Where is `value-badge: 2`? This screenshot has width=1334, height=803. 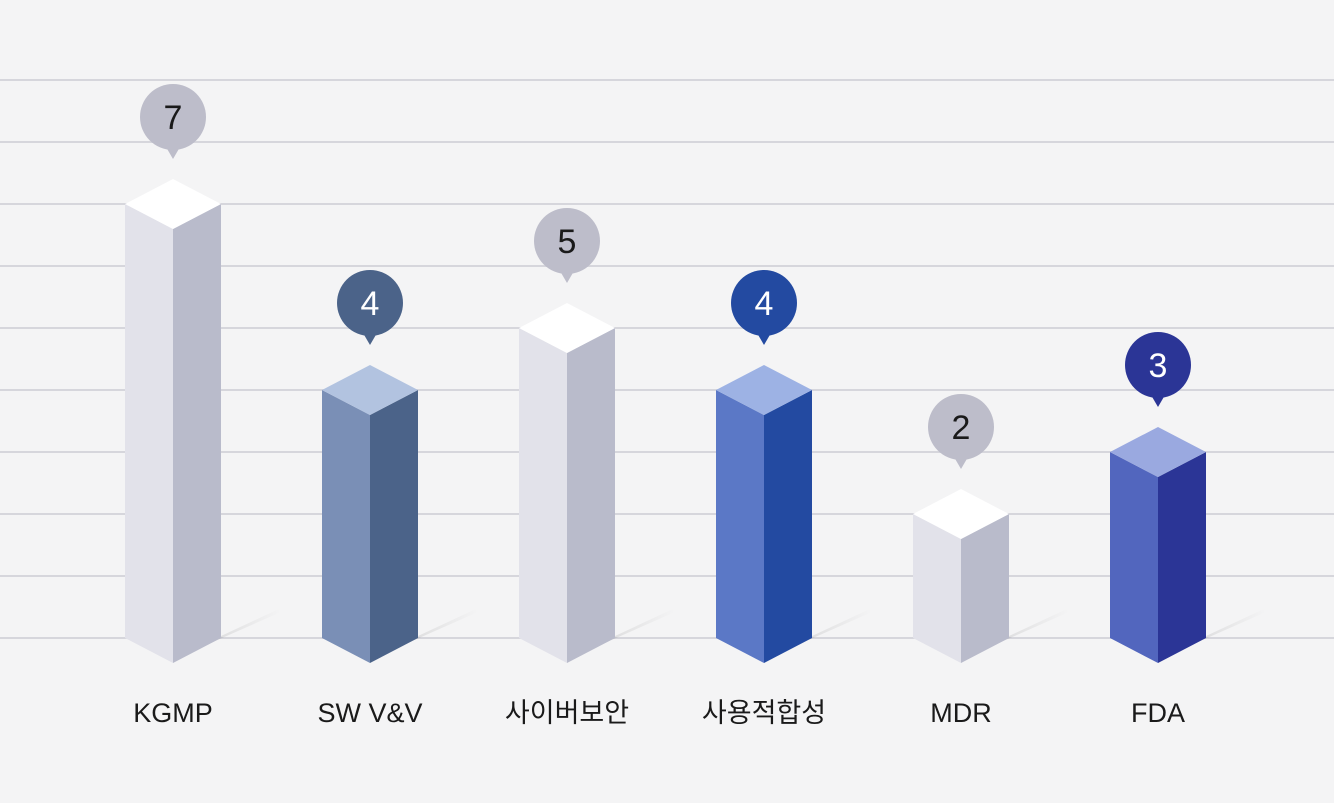
value-badge: 2 is located at coordinates (961, 431).